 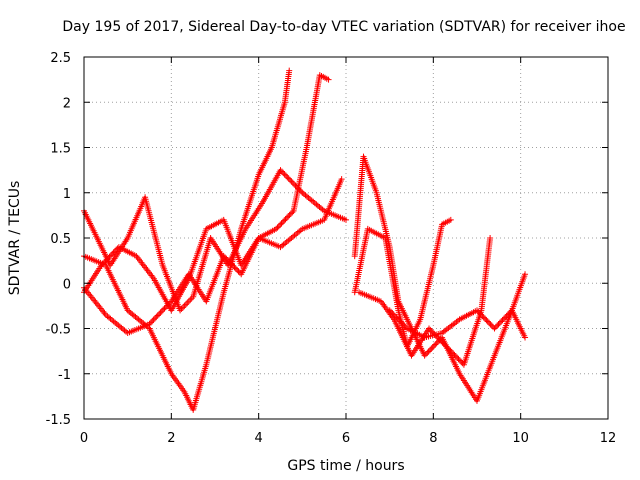 I want to click on x-tick-label: 8, so click(x=433, y=438).